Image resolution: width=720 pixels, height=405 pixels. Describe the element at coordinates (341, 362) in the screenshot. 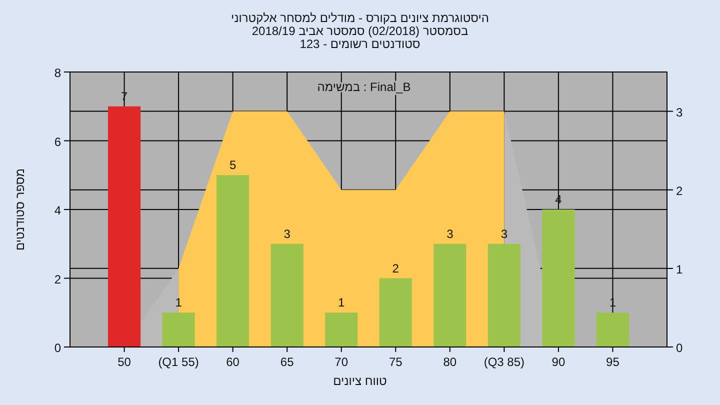

I see `x-tick-label: 70` at that location.